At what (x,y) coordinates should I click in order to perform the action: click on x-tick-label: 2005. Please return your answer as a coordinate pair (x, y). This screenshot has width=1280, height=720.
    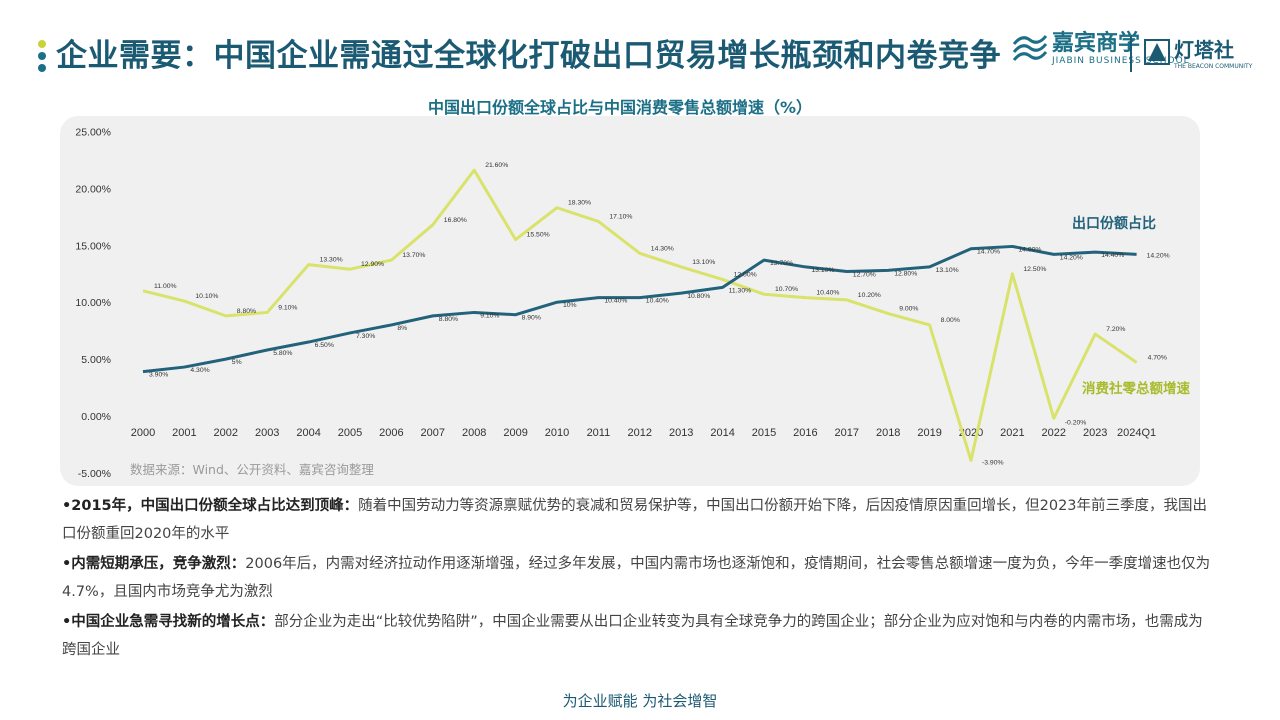
    Looking at the image, I should click on (350, 433).